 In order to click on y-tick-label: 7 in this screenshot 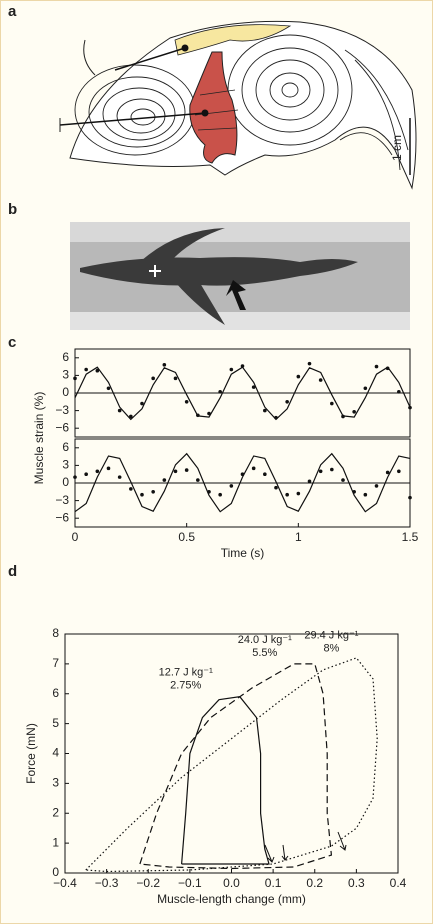, I will do `click(55, 663)`.